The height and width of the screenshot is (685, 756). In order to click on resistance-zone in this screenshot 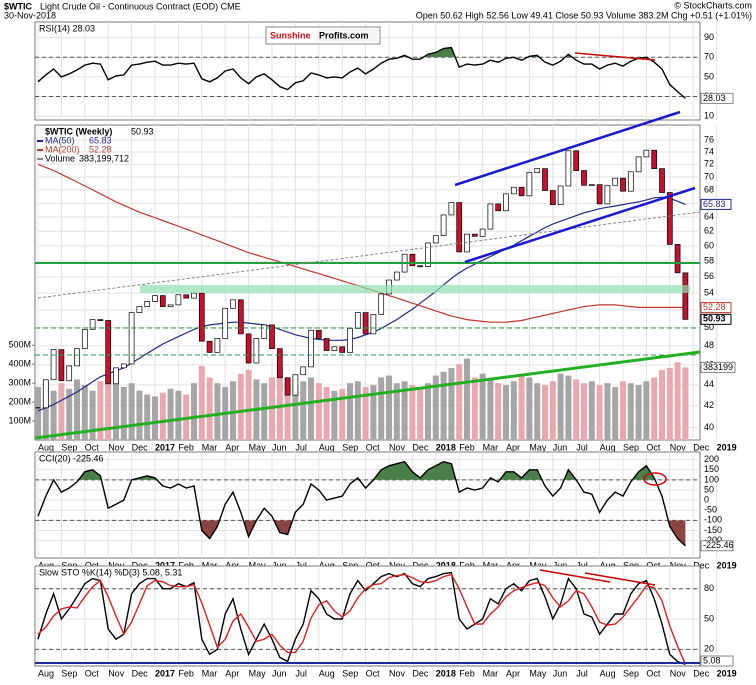, I will do `click(415, 289)`.